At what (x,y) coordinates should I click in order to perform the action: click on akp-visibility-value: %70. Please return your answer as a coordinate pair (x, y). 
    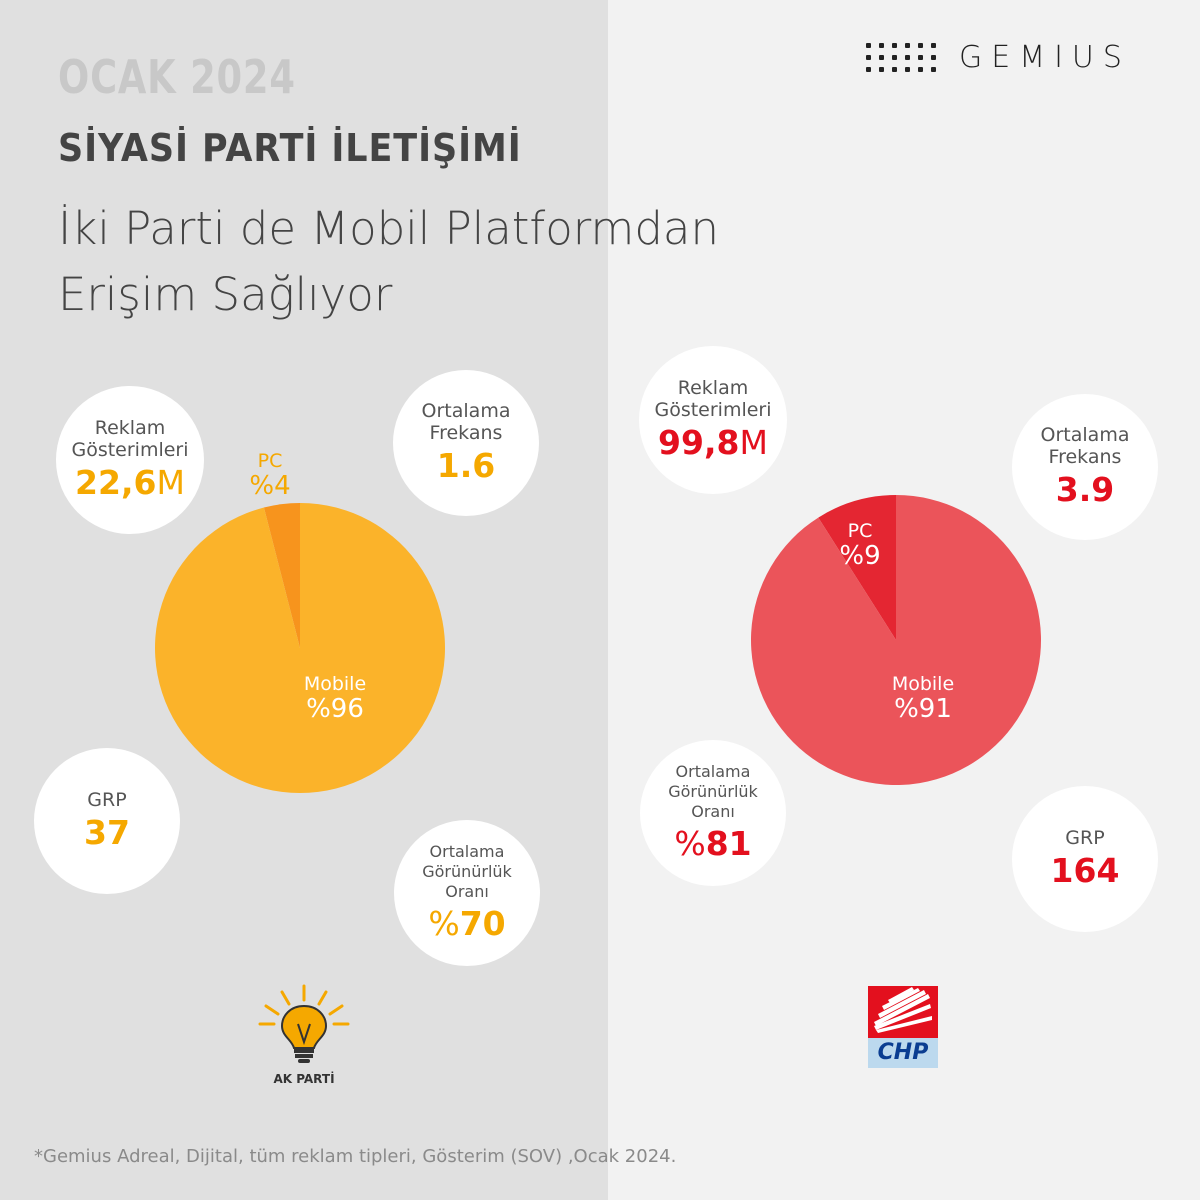
    Looking at the image, I should click on (467, 923).